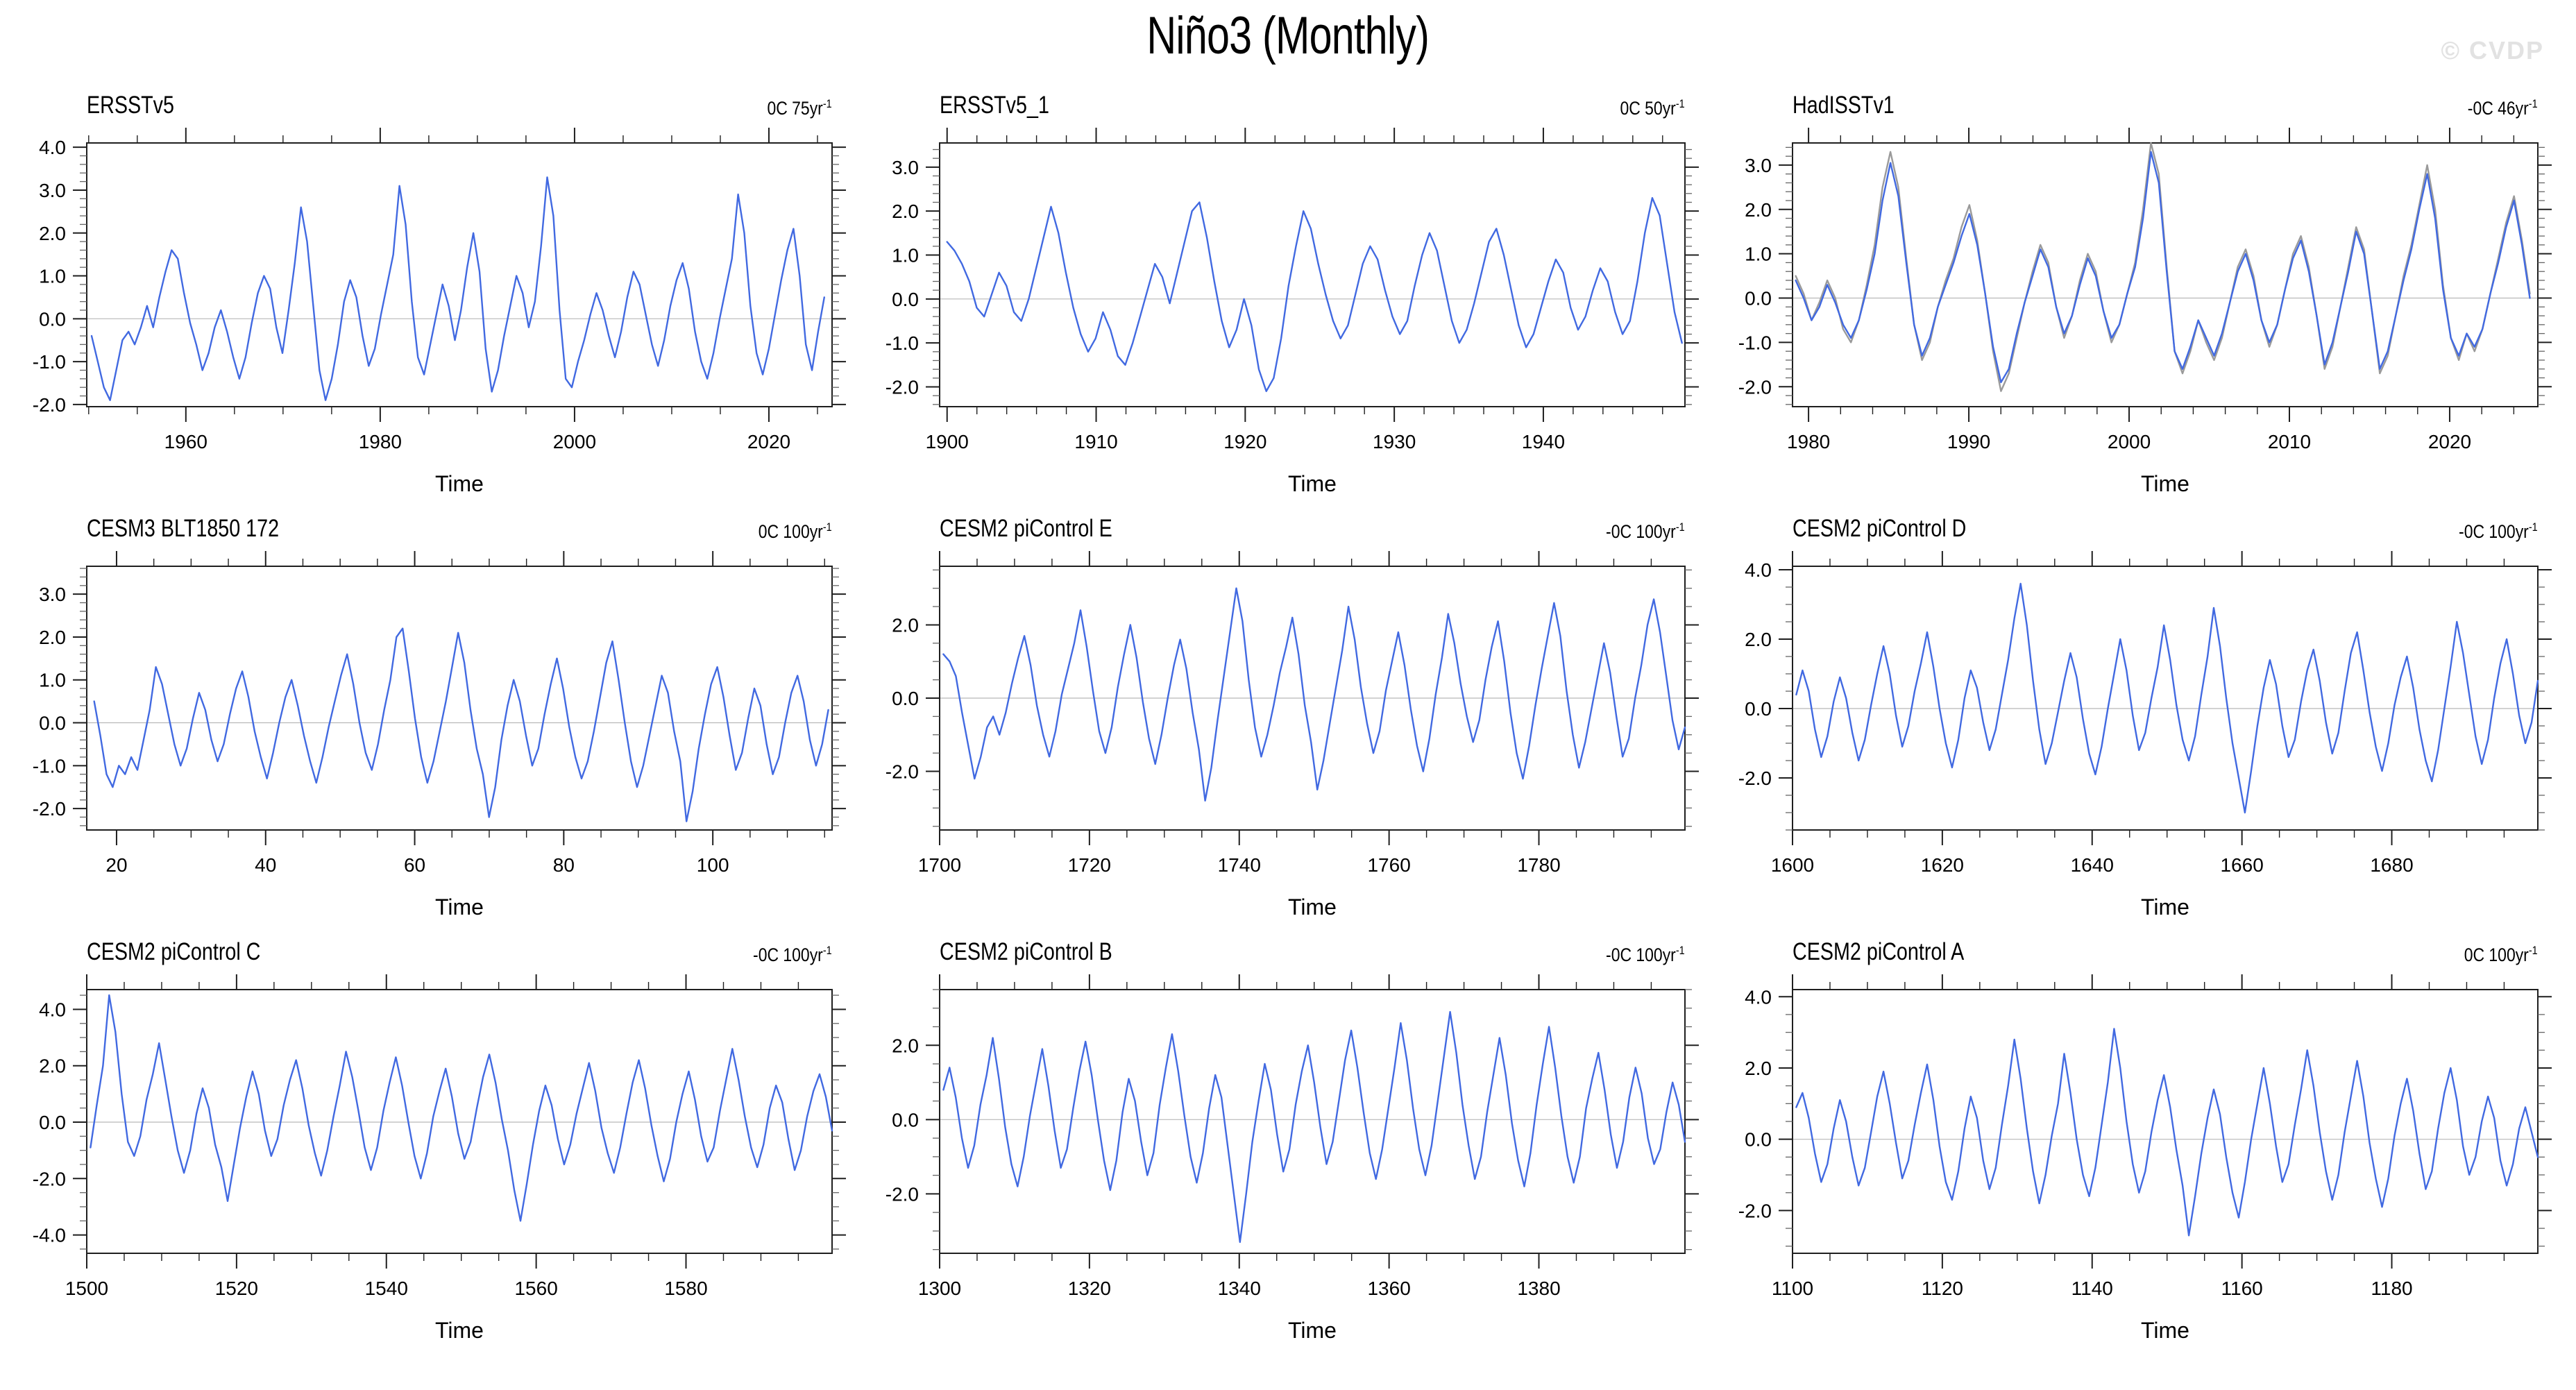  What do you see at coordinates (713, 865) in the screenshot?
I see `svg-text: 100` at bounding box center [713, 865].